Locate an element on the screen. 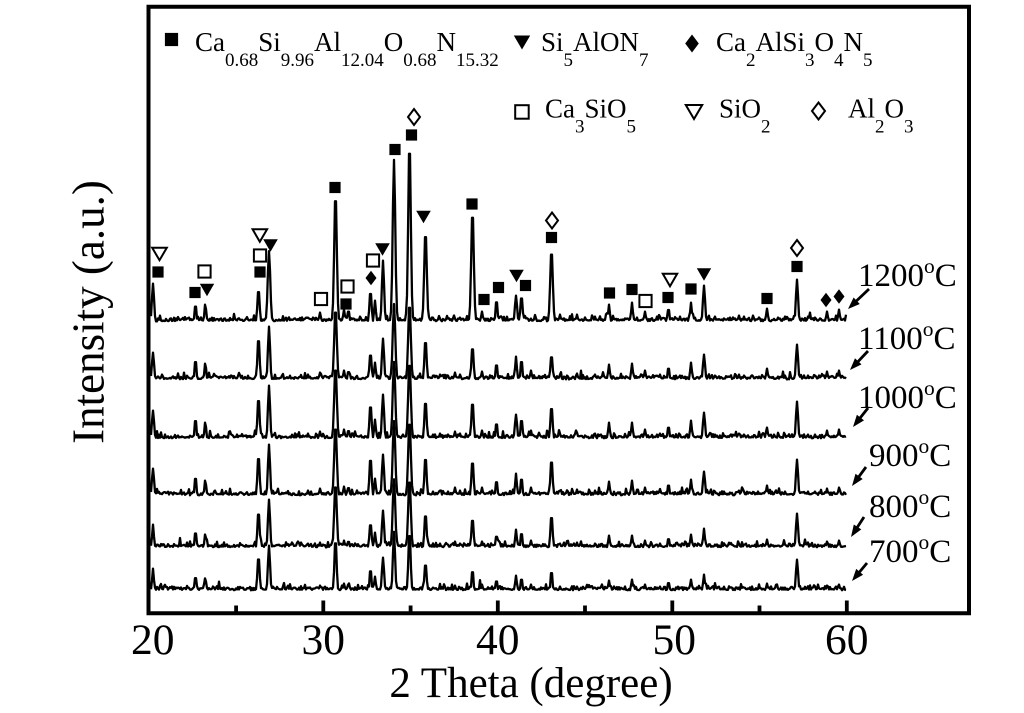  svg-text: 40 is located at coordinates (498, 640).